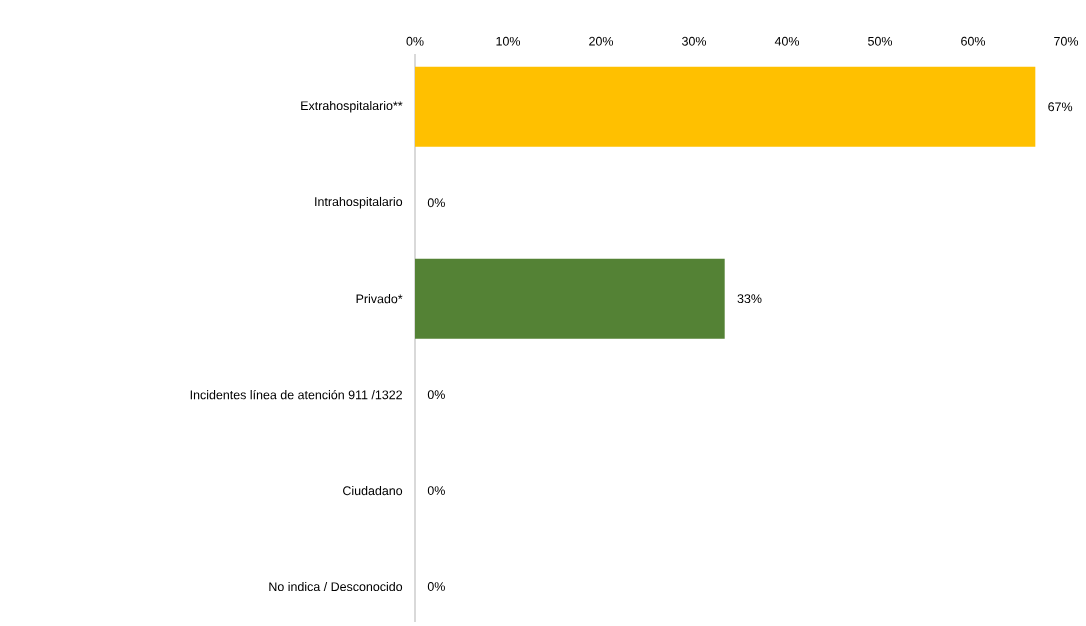 Image resolution: width=1086 pixels, height=626 pixels. What do you see at coordinates (749, 298) in the screenshot?
I see `data-label: 33%` at bounding box center [749, 298].